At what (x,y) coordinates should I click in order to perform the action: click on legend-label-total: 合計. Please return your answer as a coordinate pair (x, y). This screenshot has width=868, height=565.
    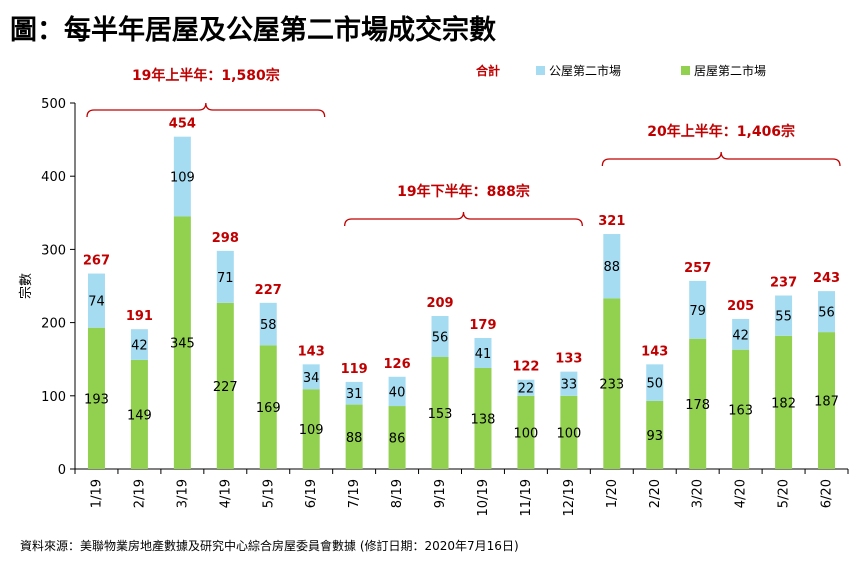
    Looking at the image, I should click on (488, 70).